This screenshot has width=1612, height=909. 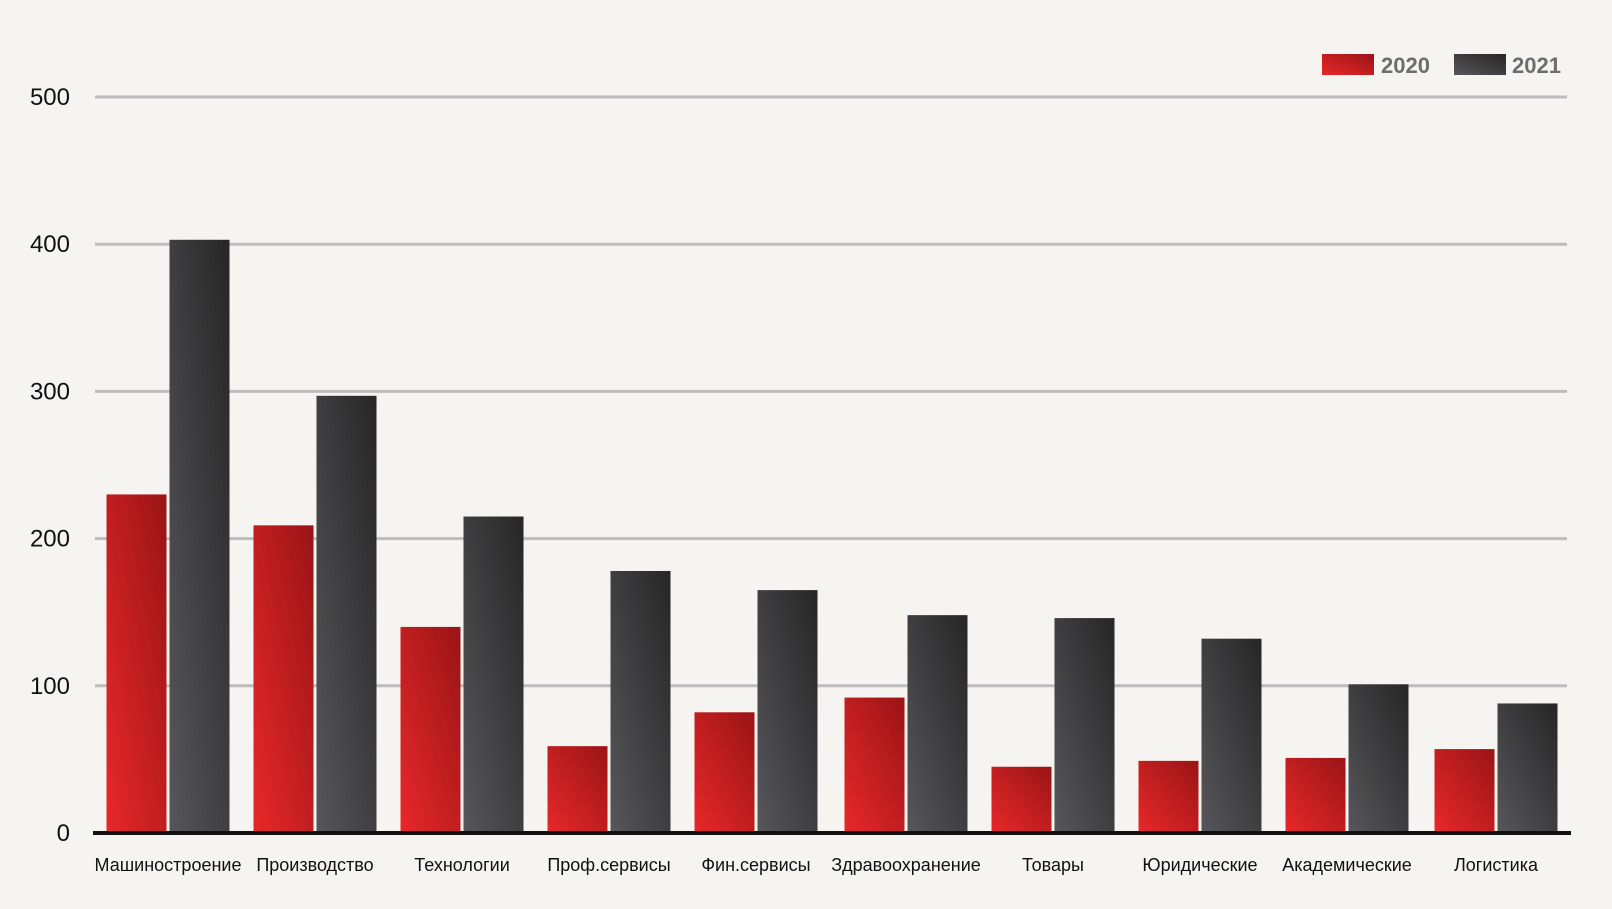 I want to click on y-tick-label: 200, so click(x=50, y=539).